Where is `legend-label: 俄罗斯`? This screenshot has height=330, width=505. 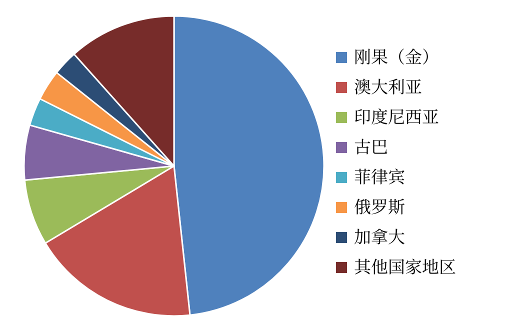
legend-label: 俄罗斯 is located at coordinates (379, 205).